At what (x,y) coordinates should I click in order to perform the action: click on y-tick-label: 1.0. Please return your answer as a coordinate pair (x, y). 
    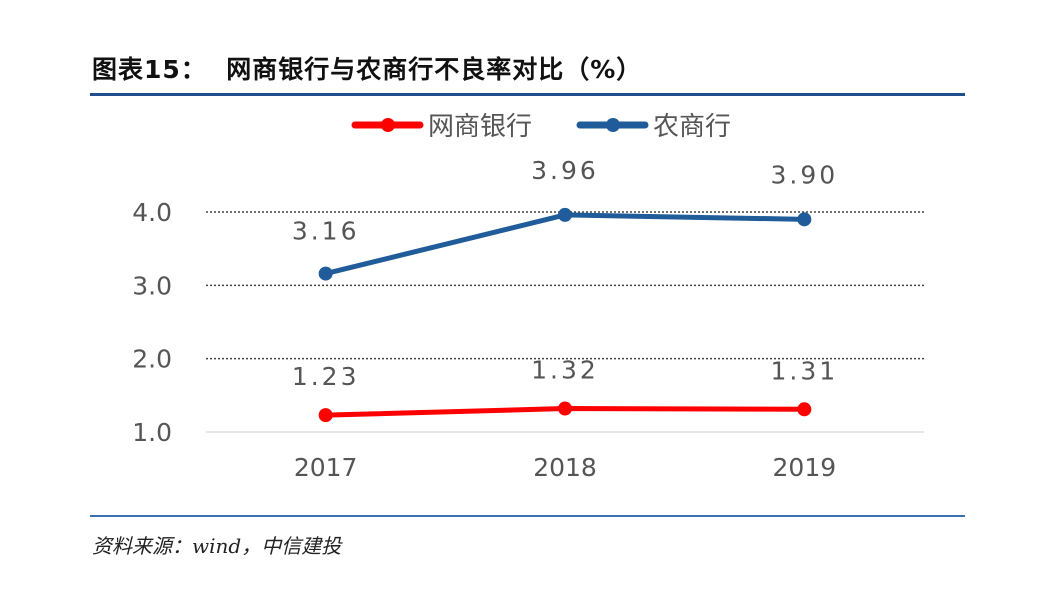
    Looking at the image, I should click on (152, 432).